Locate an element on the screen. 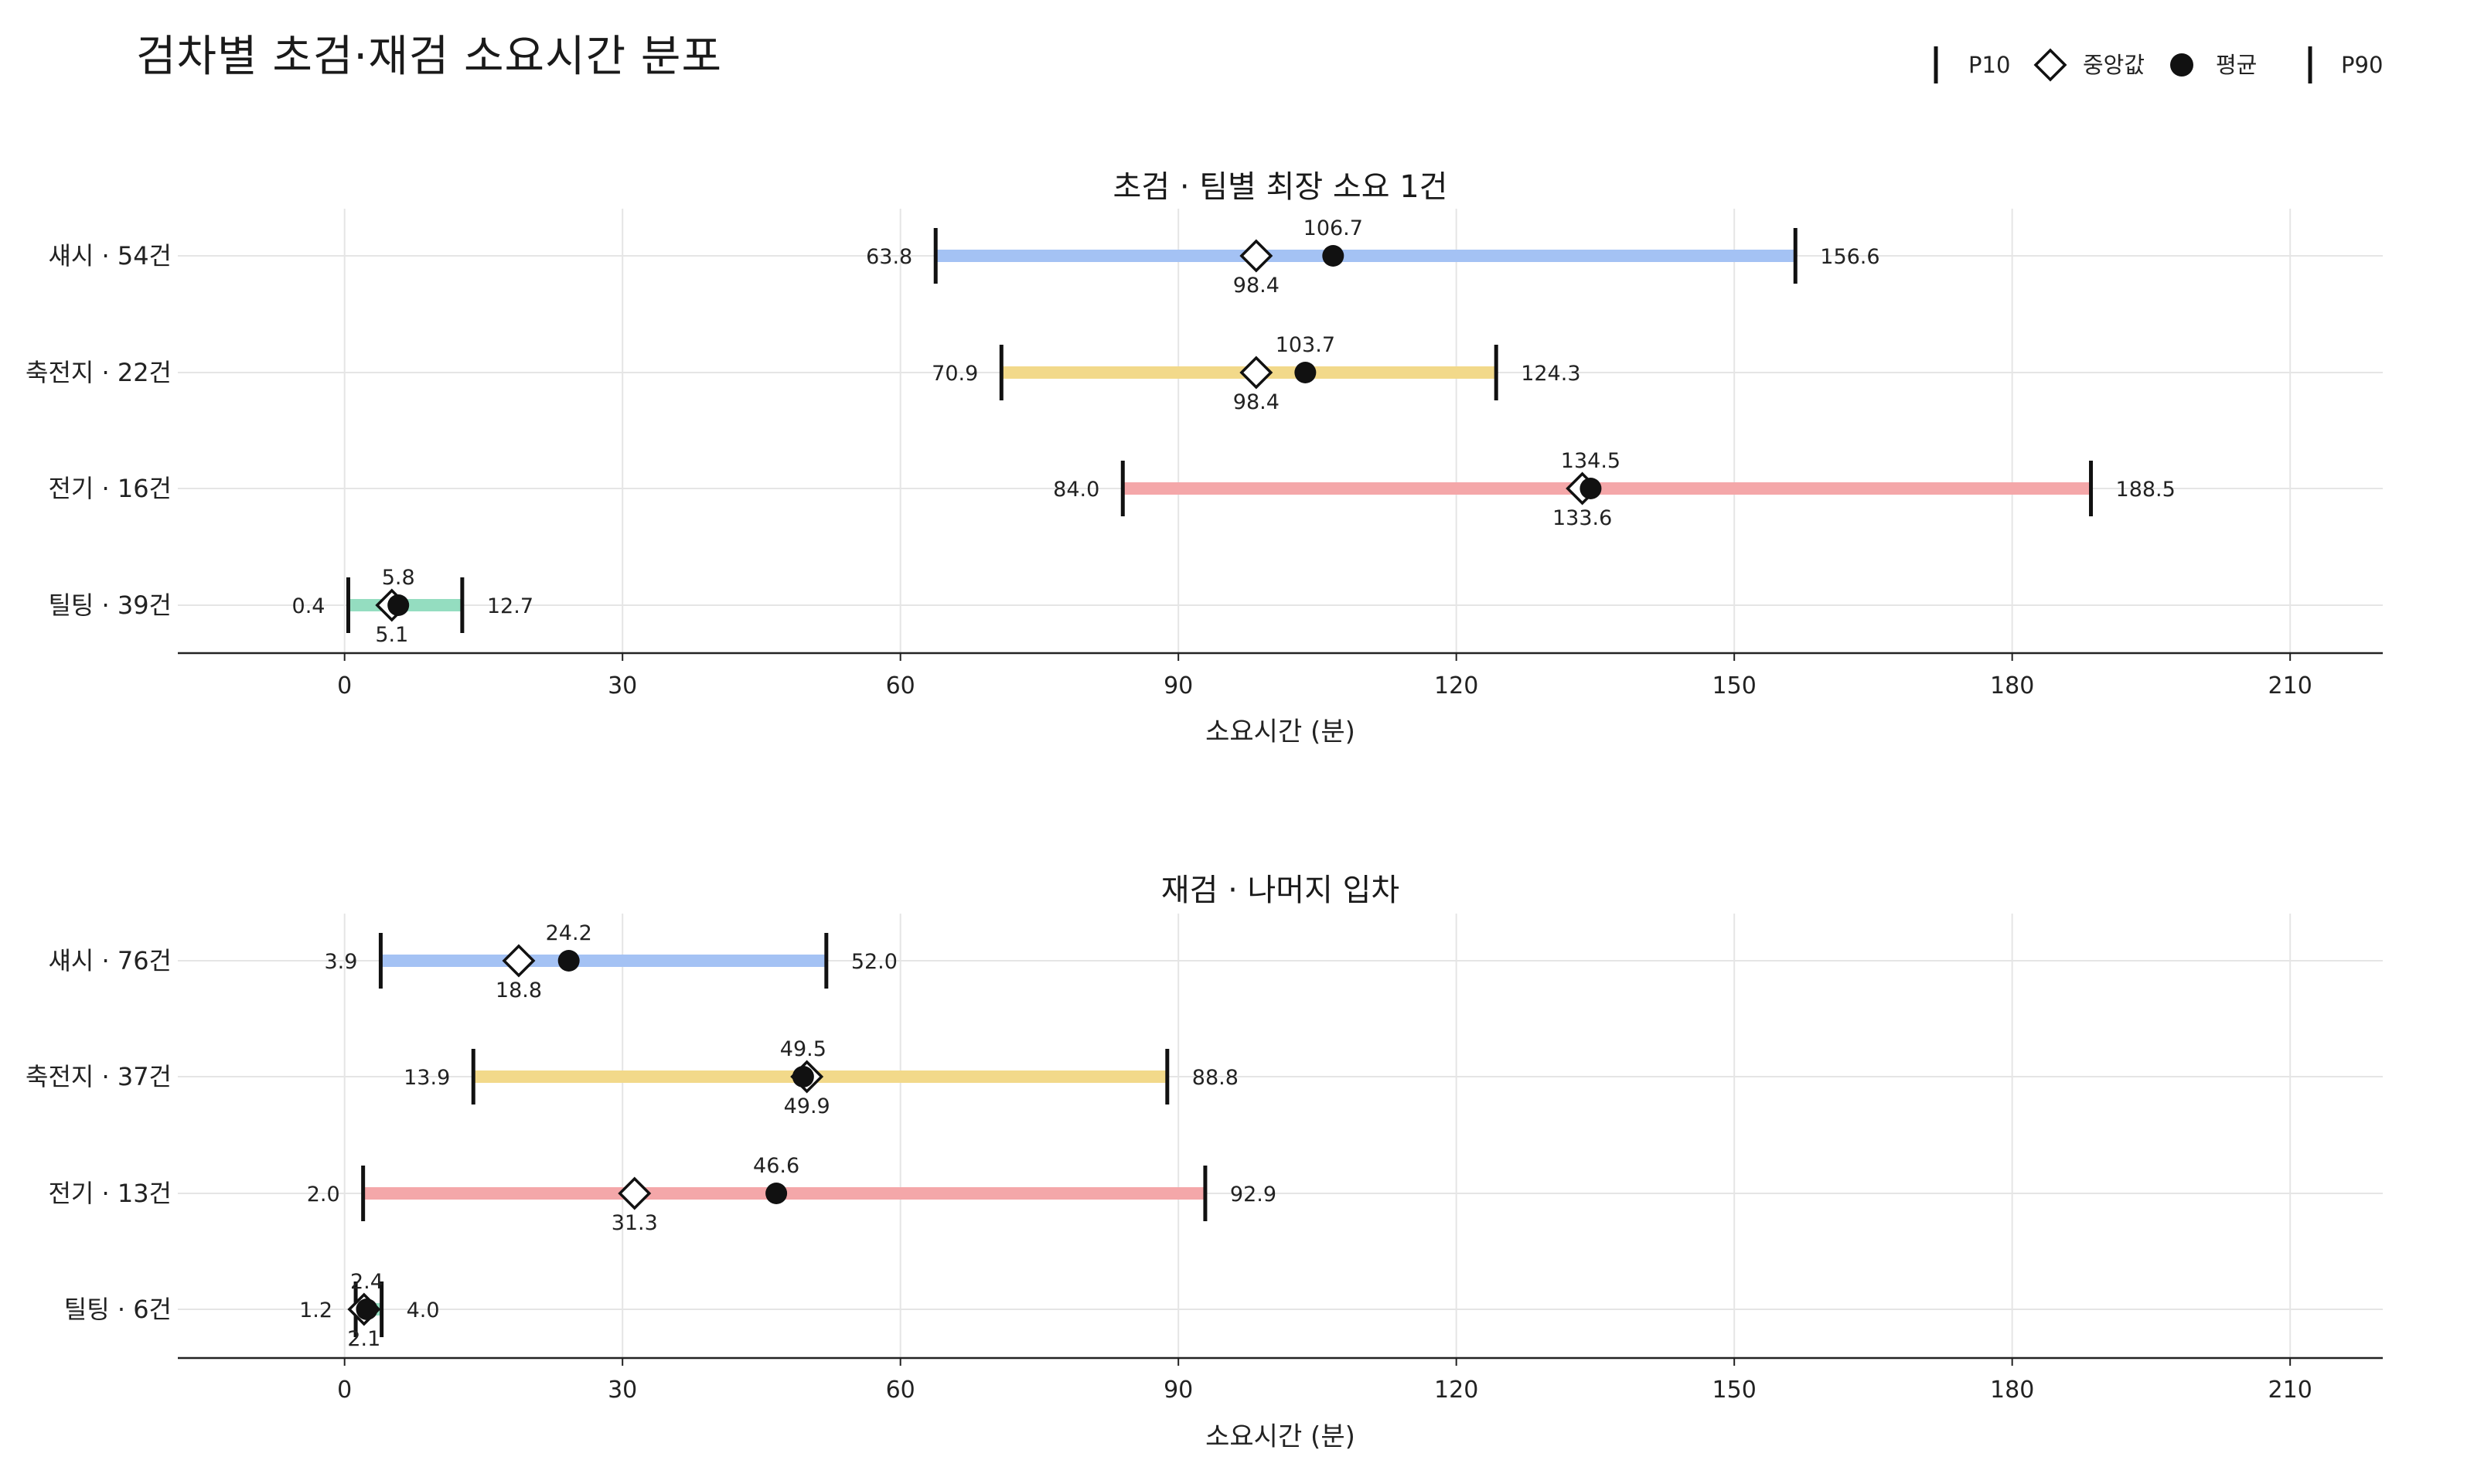  category-row: 틸팅 · 39건 0.4 12.7 5.8 5.1 is located at coordinates (290, 606).